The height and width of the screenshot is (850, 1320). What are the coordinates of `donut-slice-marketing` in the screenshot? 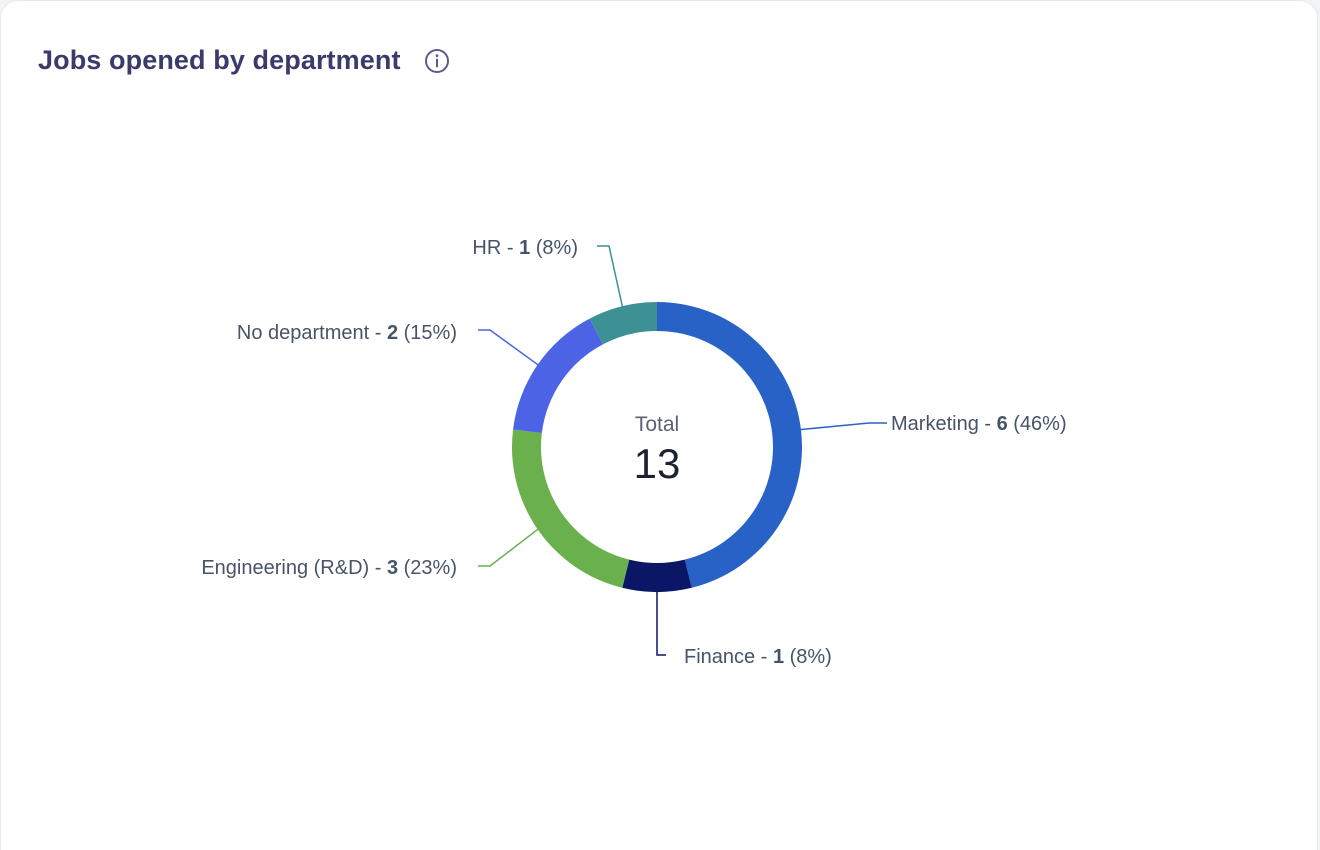 It's located at (729, 445).